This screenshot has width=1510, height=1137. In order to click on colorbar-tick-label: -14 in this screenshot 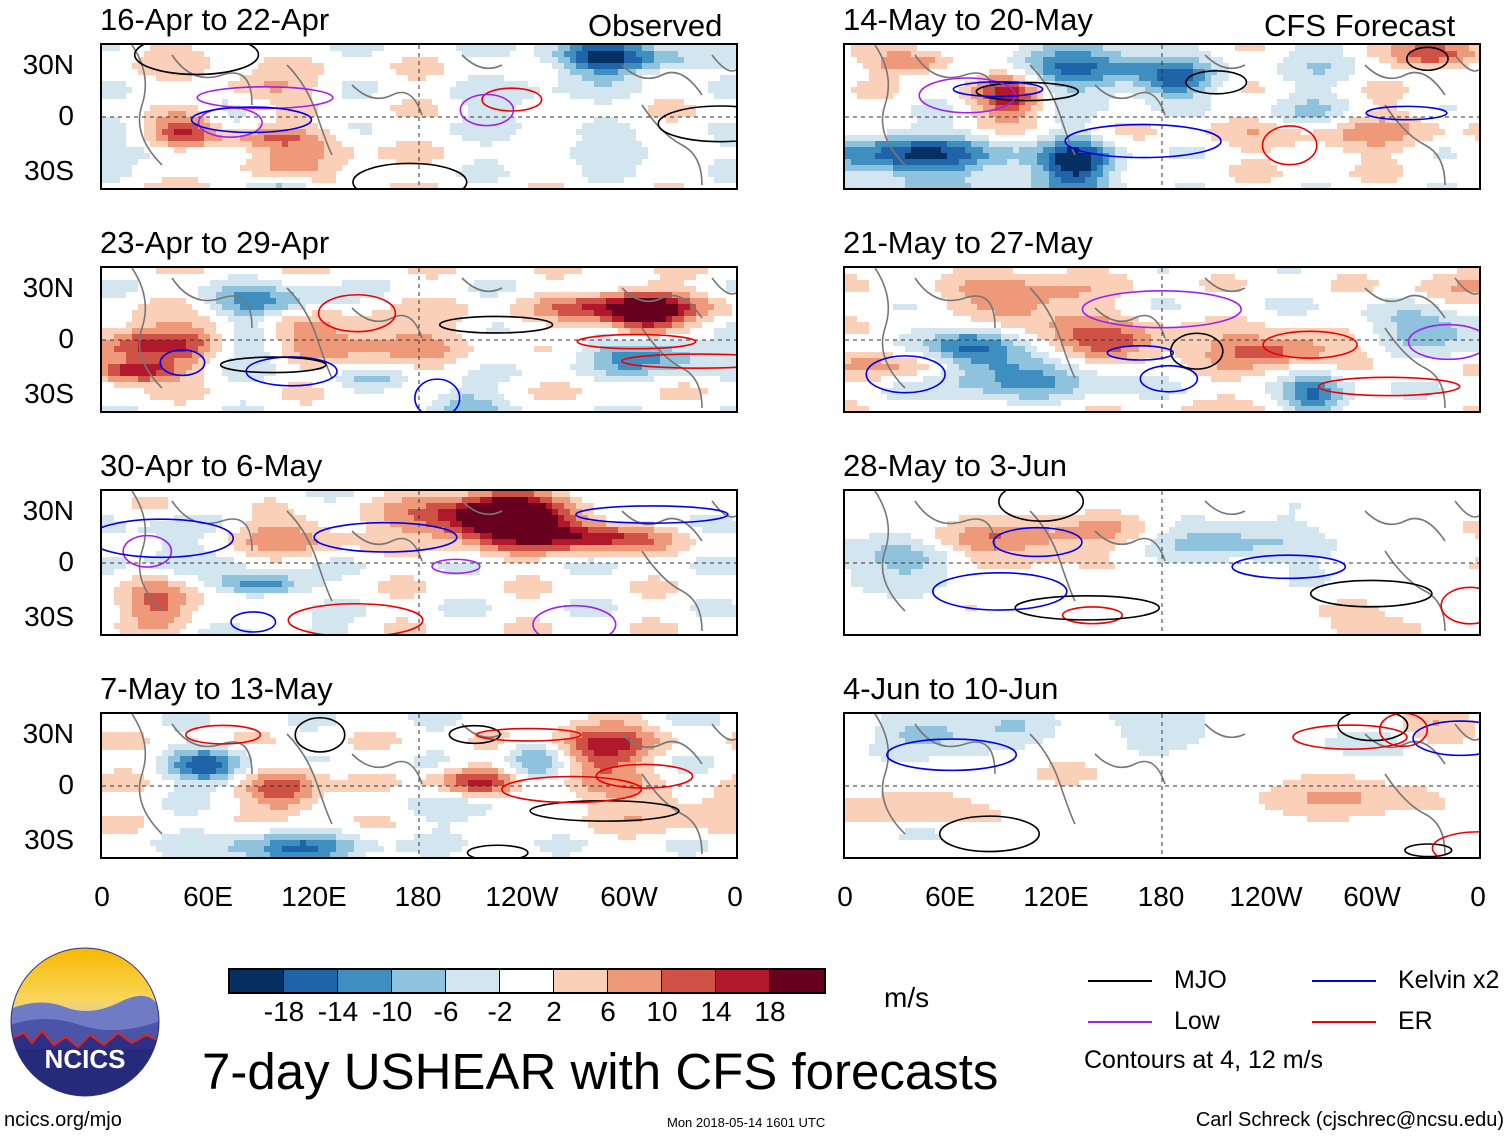, I will do `click(338, 1012)`.